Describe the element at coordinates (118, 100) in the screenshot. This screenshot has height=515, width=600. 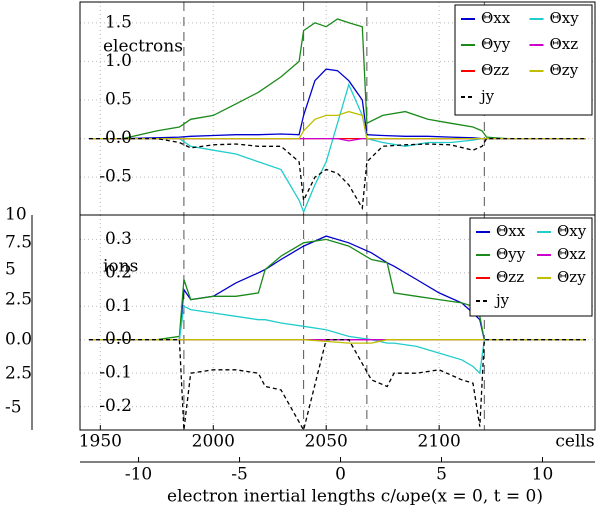
I see `y-tick-label: 0.5` at that location.